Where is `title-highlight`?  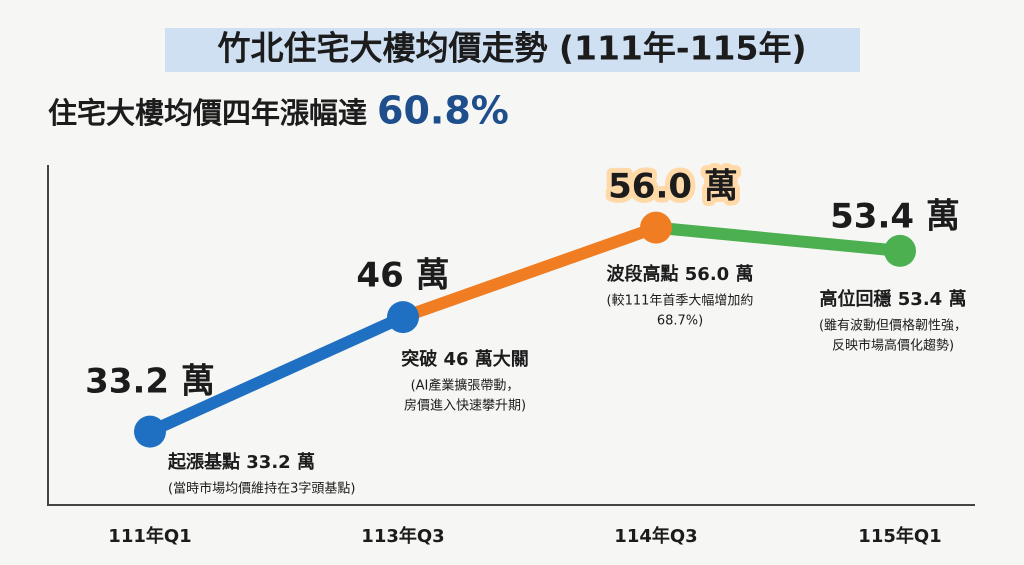 title-highlight is located at coordinates (512, 50).